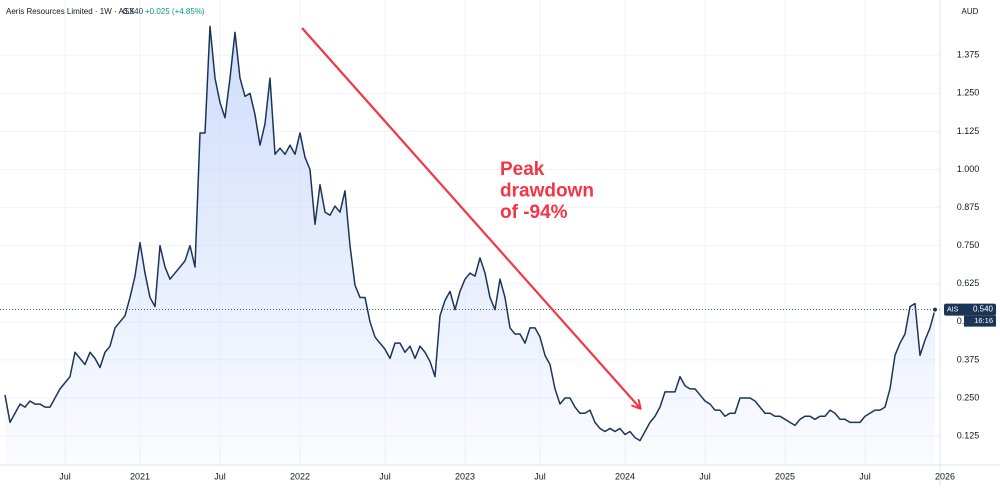  Describe the element at coordinates (465, 476) in the screenshot. I see `x-tick-label: 2023` at that location.